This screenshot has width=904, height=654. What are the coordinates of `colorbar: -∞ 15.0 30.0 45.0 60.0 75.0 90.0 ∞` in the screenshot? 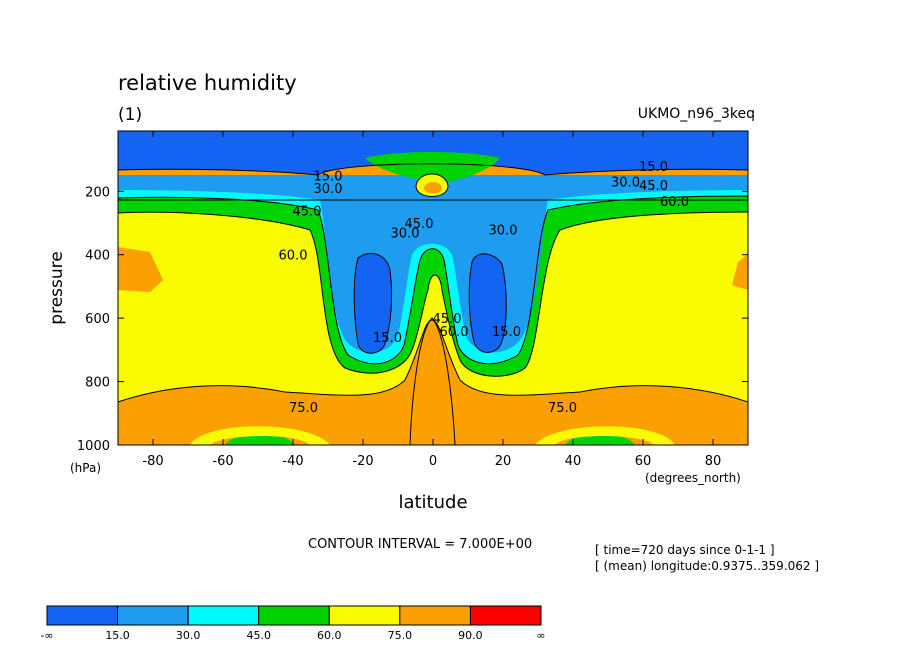 It's located at (293, 623).